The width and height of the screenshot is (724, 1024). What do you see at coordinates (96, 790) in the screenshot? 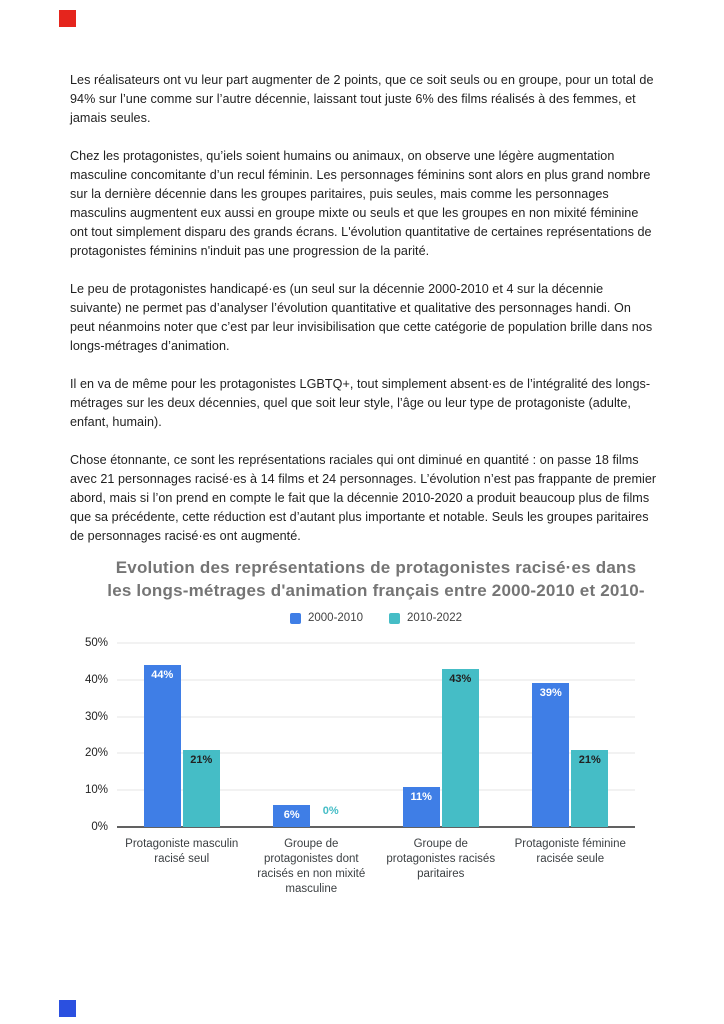
I see `y-axis-tick-label: 10%` at bounding box center [96, 790].